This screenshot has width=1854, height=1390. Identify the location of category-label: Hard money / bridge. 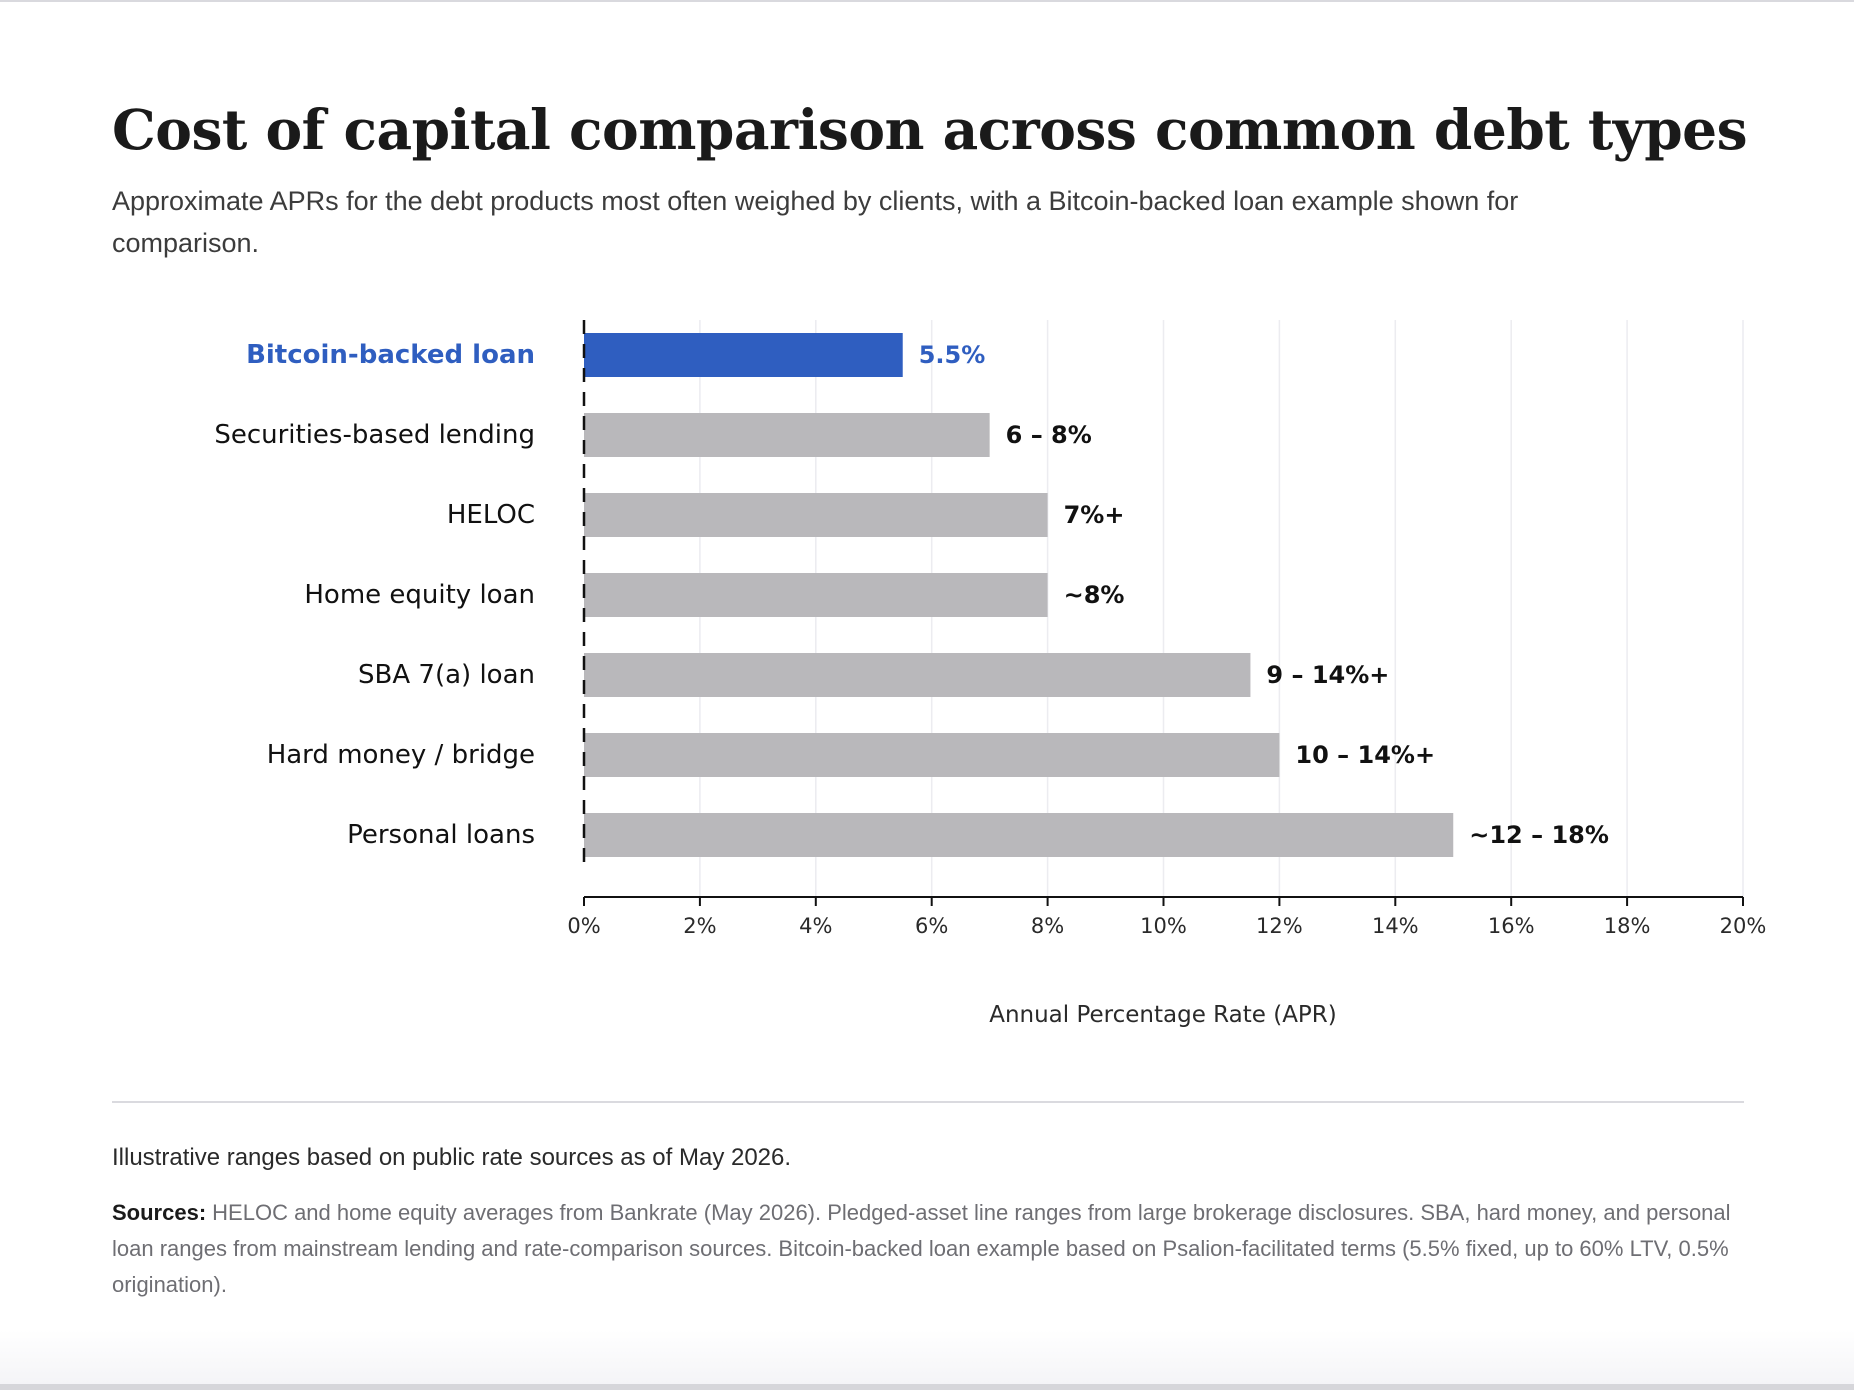
(401, 755).